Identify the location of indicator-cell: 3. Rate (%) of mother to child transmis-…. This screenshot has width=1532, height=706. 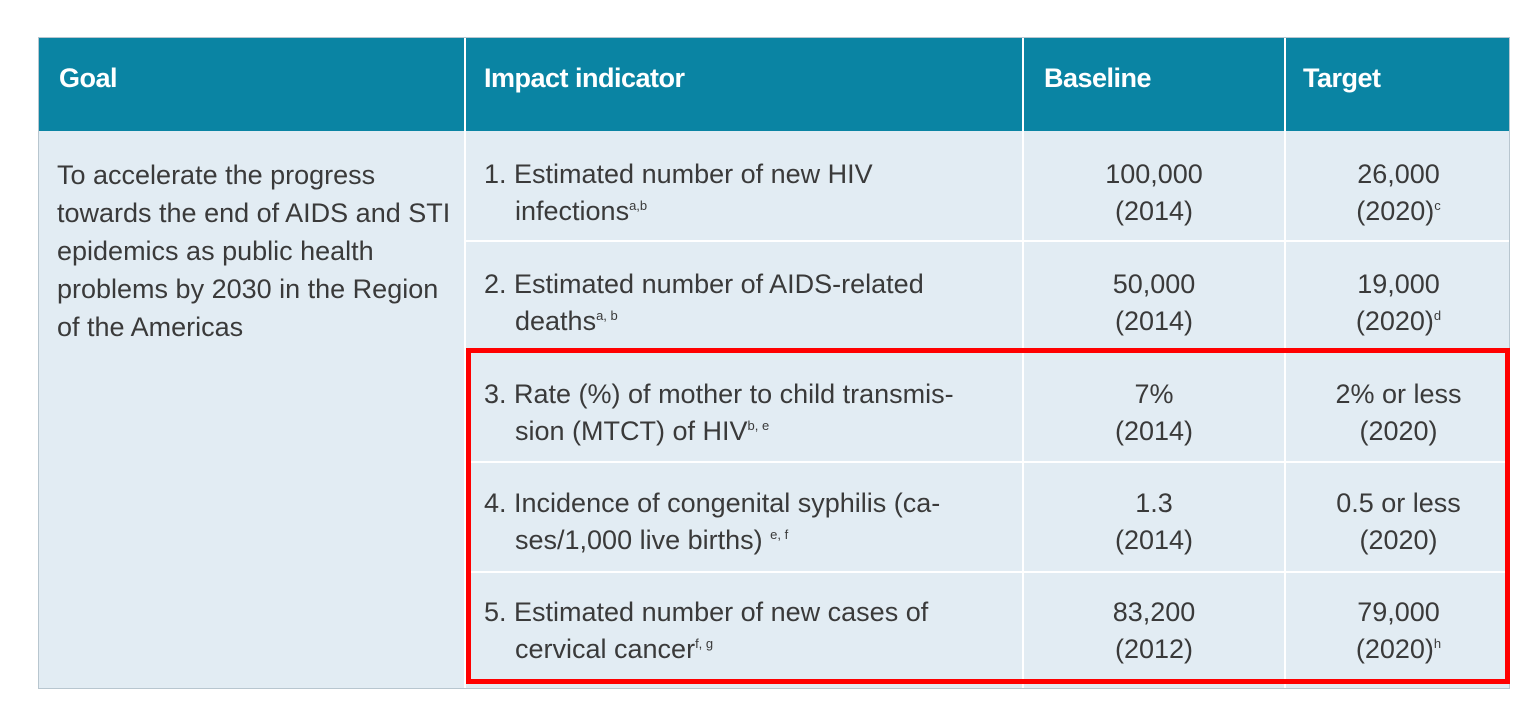
(744, 413).